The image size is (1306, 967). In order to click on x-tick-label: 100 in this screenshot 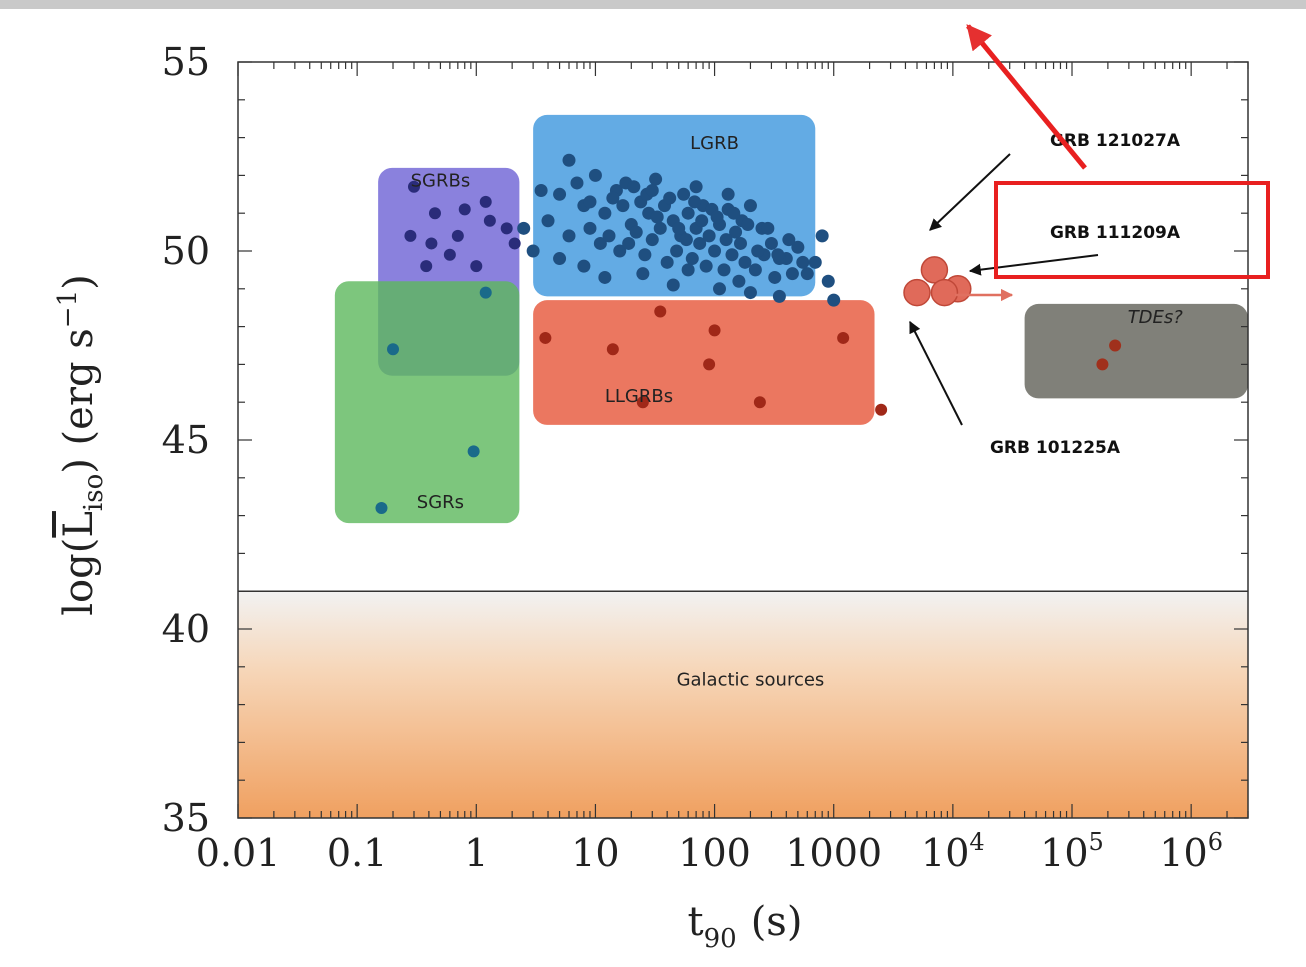, I will do `click(714, 853)`.